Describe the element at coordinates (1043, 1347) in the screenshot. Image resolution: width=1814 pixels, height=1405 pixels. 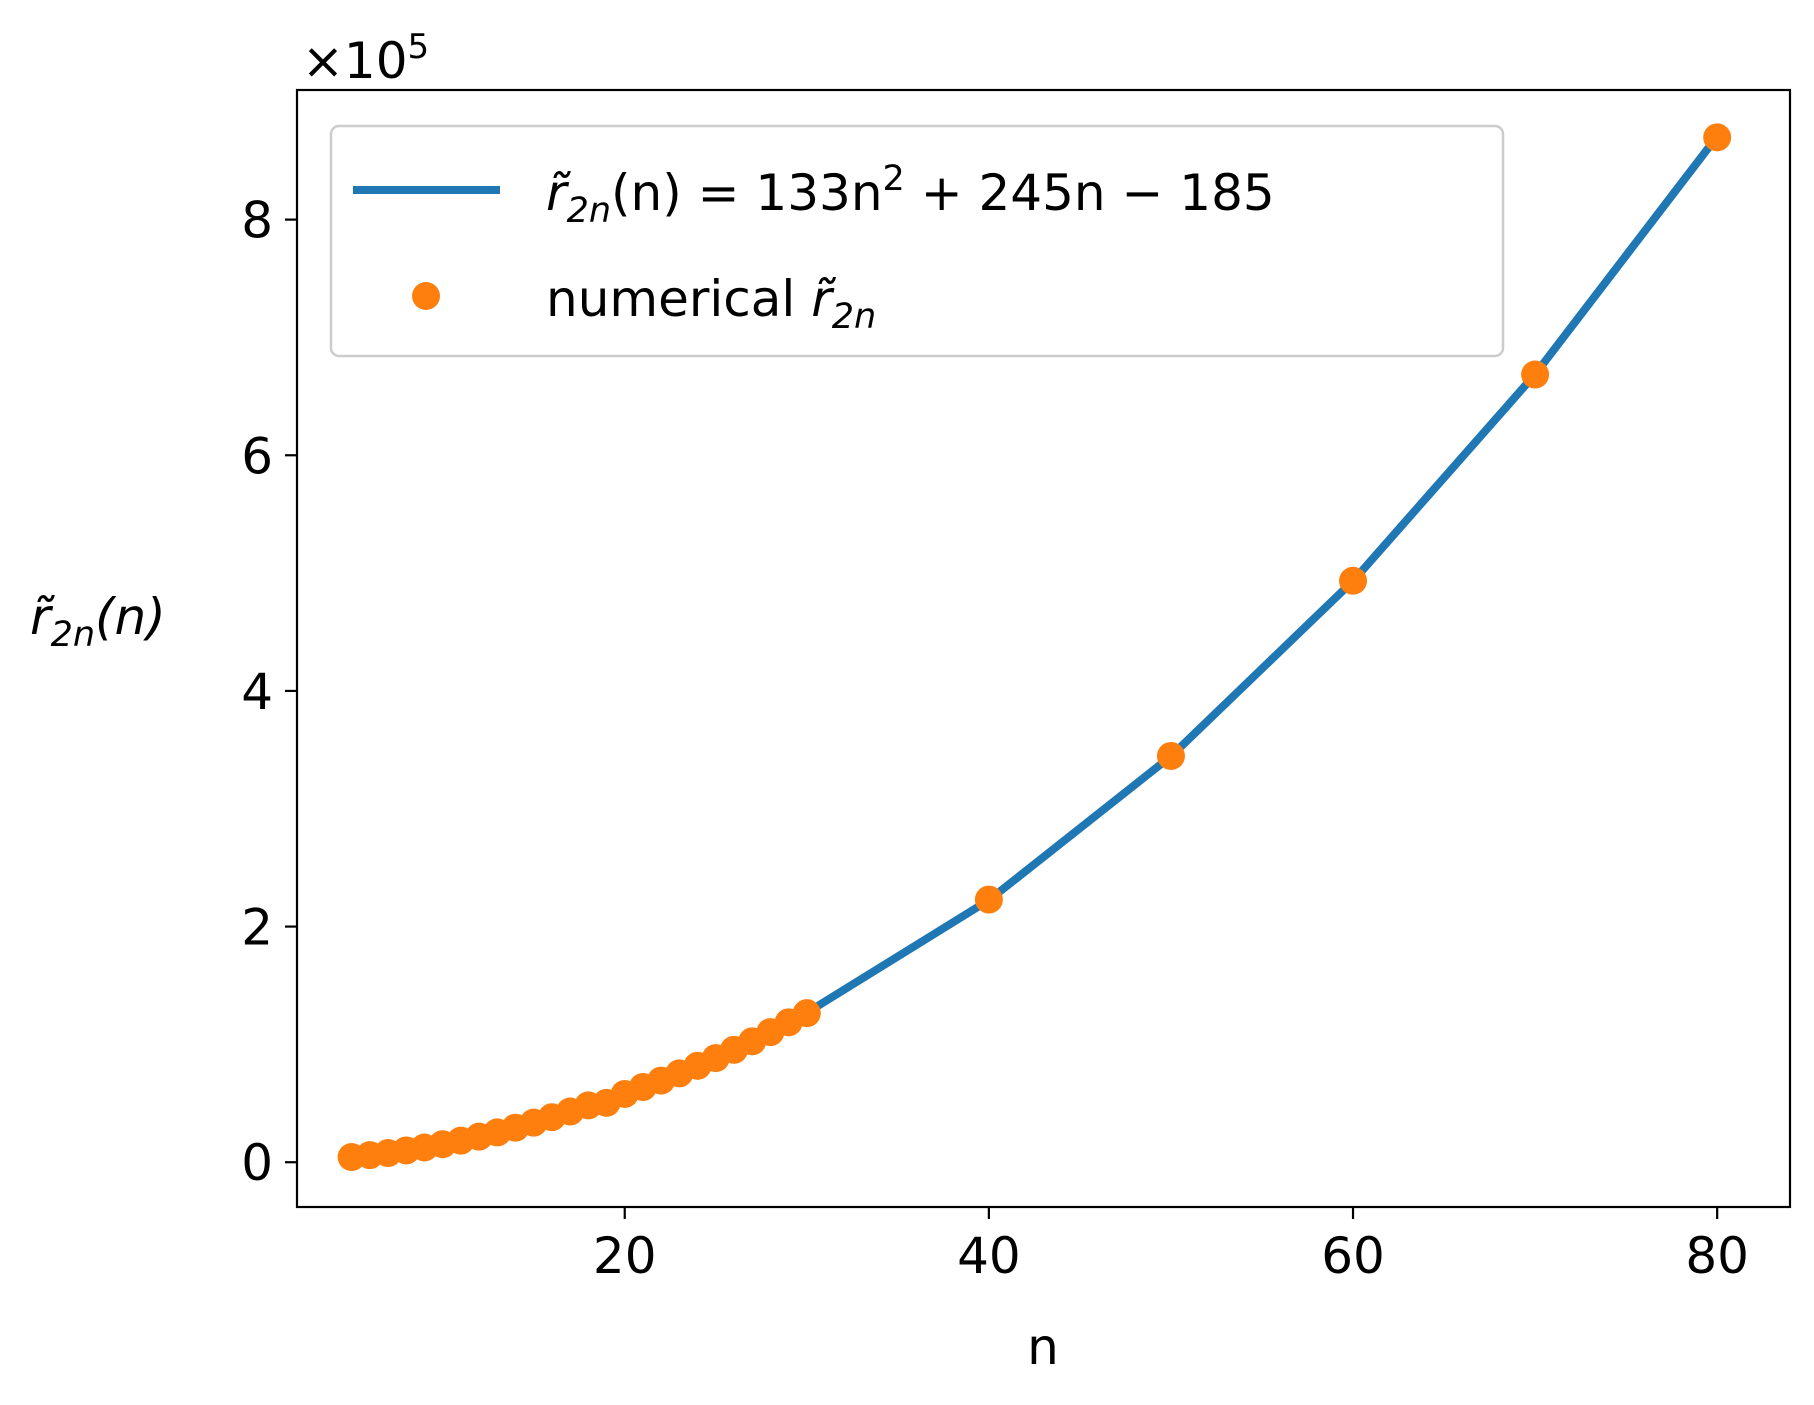
I see `x-axis-label: n` at that location.